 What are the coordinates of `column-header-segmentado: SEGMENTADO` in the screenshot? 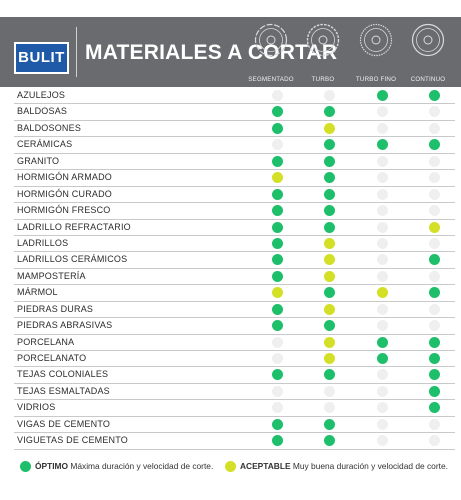 It's located at (271, 79).